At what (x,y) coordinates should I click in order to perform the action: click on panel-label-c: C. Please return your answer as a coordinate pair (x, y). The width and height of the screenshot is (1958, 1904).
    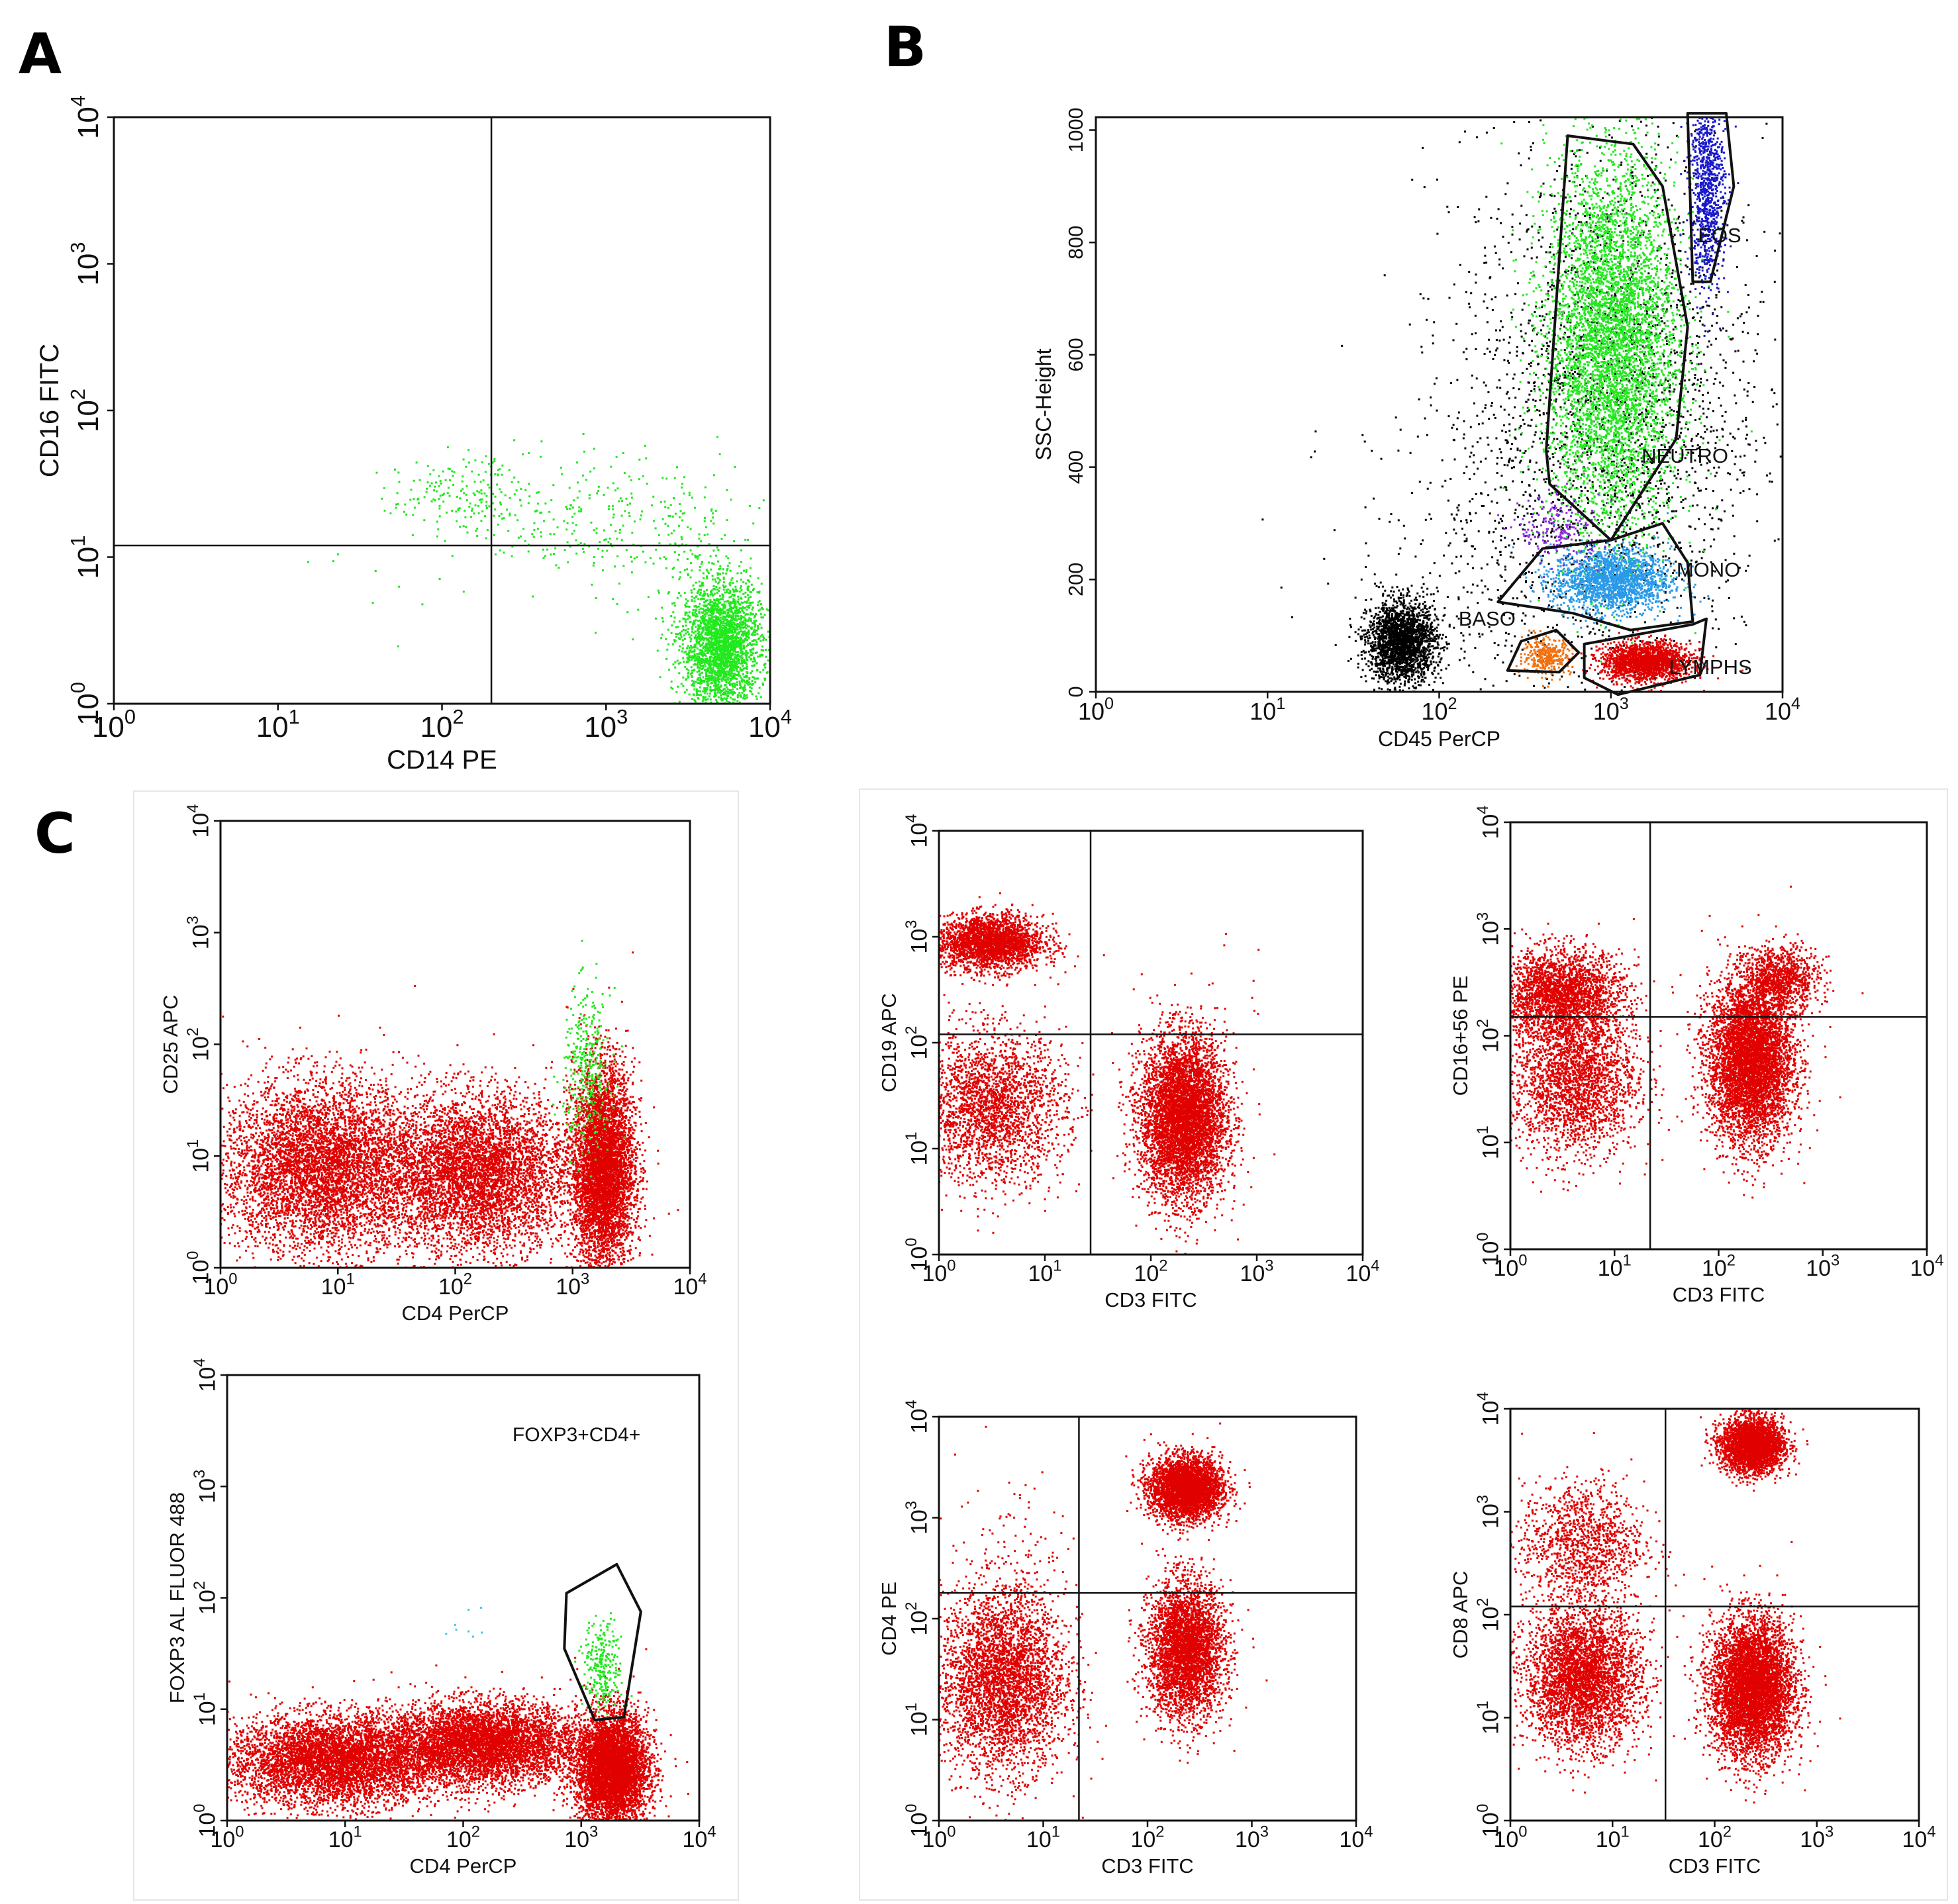
    Looking at the image, I should click on (54, 833).